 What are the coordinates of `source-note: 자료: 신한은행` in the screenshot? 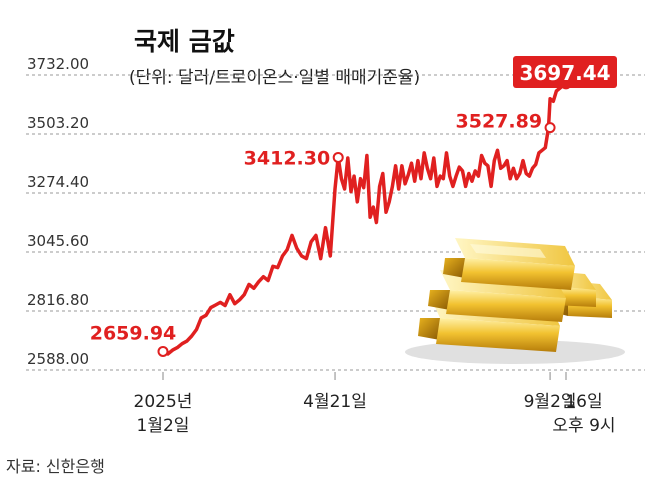 It's located at (55, 466).